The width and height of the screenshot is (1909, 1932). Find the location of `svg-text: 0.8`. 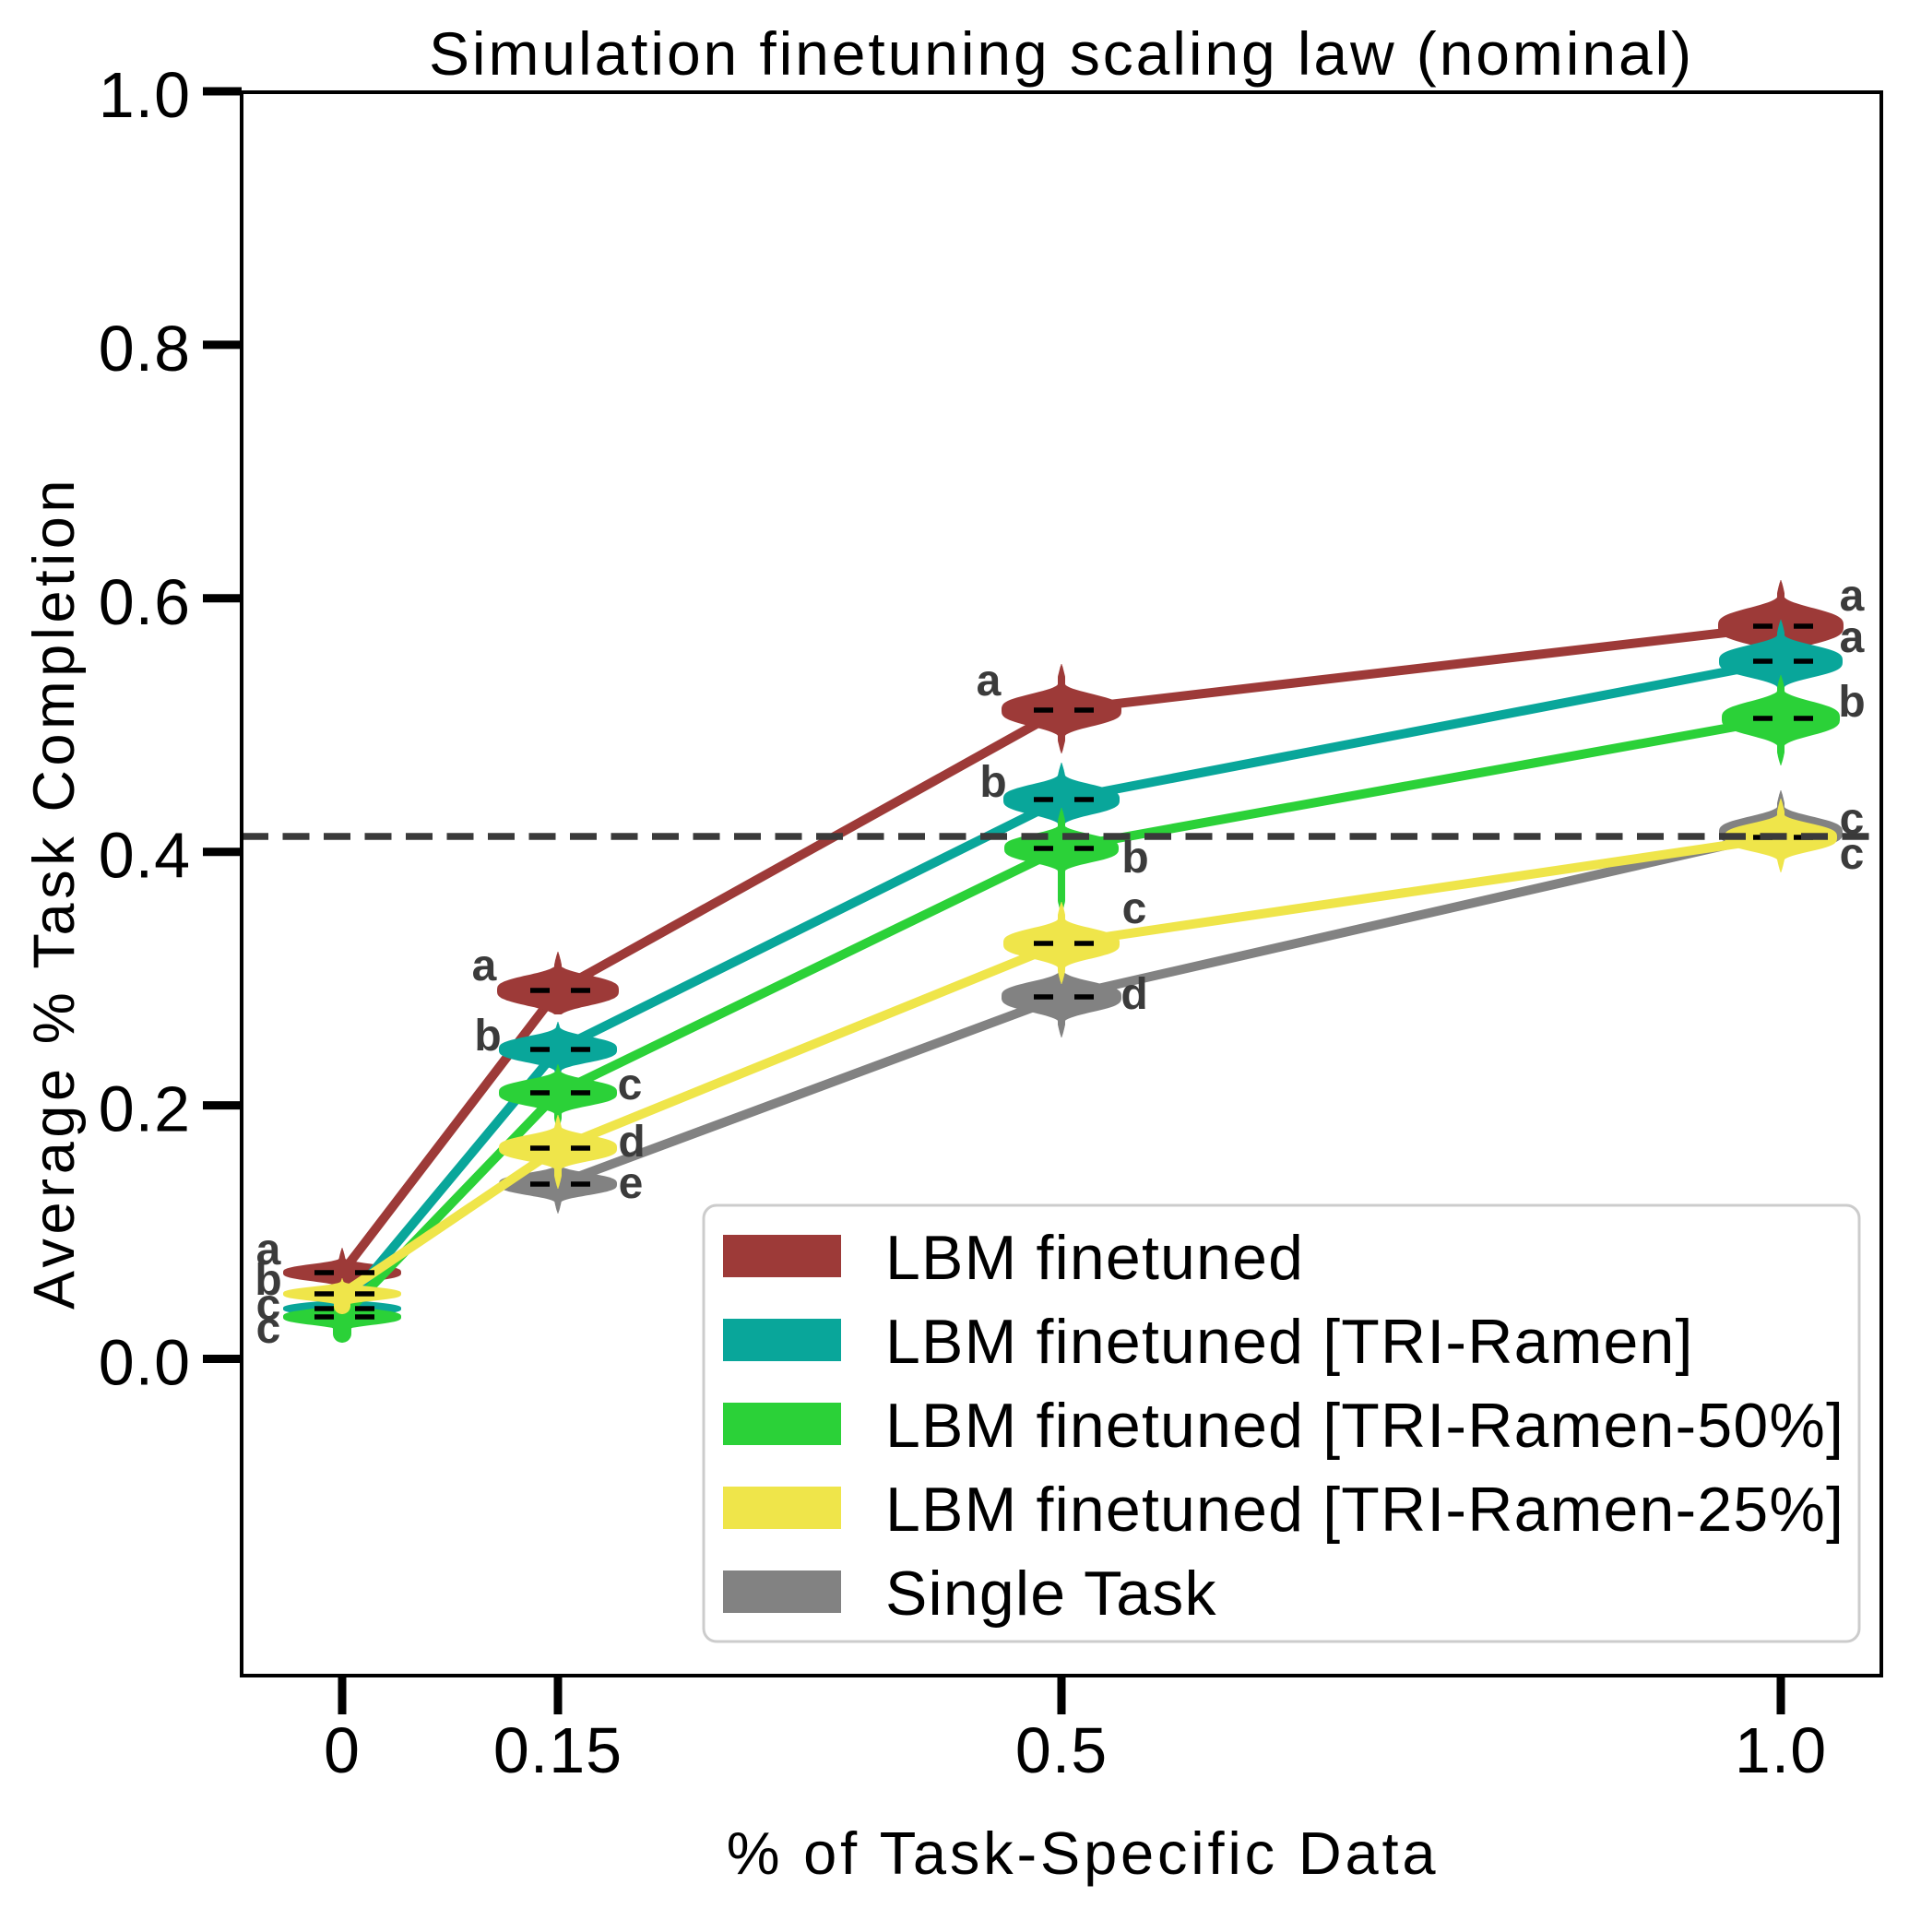

svg-text: 0.8 is located at coordinates (145, 349).